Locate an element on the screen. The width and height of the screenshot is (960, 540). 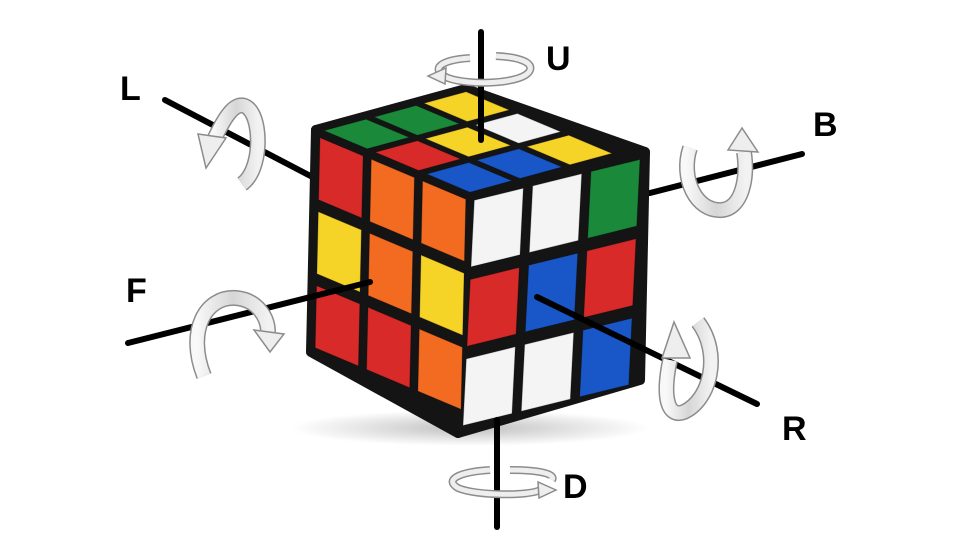
f-rotation-arrow-icon is located at coordinates (237, 334).